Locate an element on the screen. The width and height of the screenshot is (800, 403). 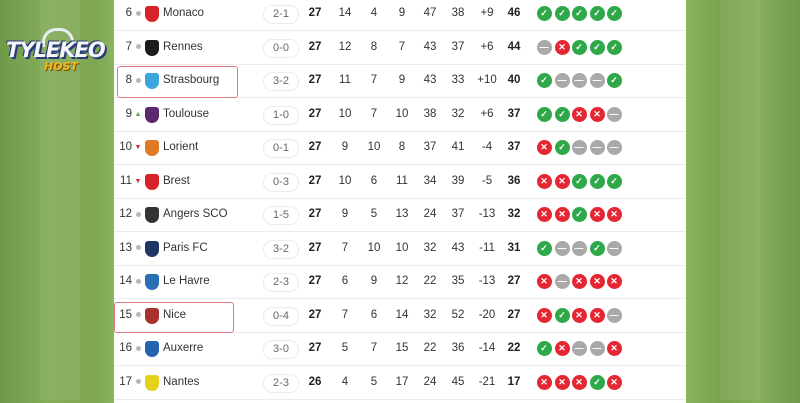
table-row: 8 Strasbourg 3-2 27 11 7 9 43 33 +10 40 ✓ — — — ✓ is located at coordinates (400, 81).